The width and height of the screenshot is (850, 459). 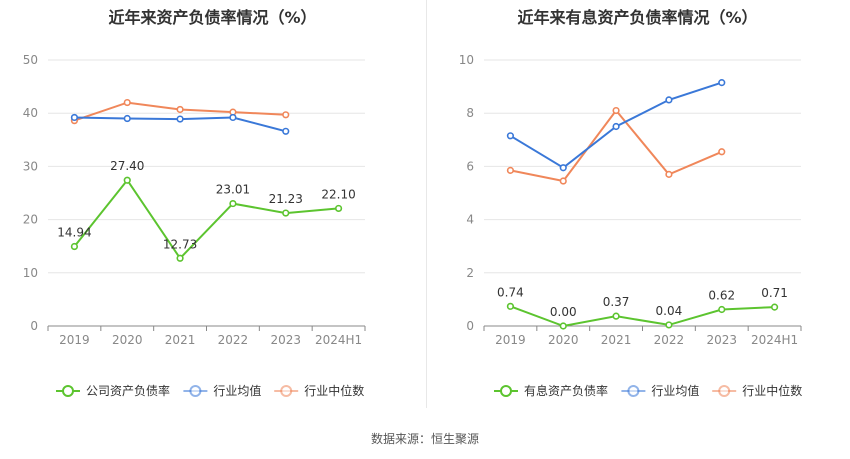 I want to click on data-label: 14.94, so click(x=74, y=233).